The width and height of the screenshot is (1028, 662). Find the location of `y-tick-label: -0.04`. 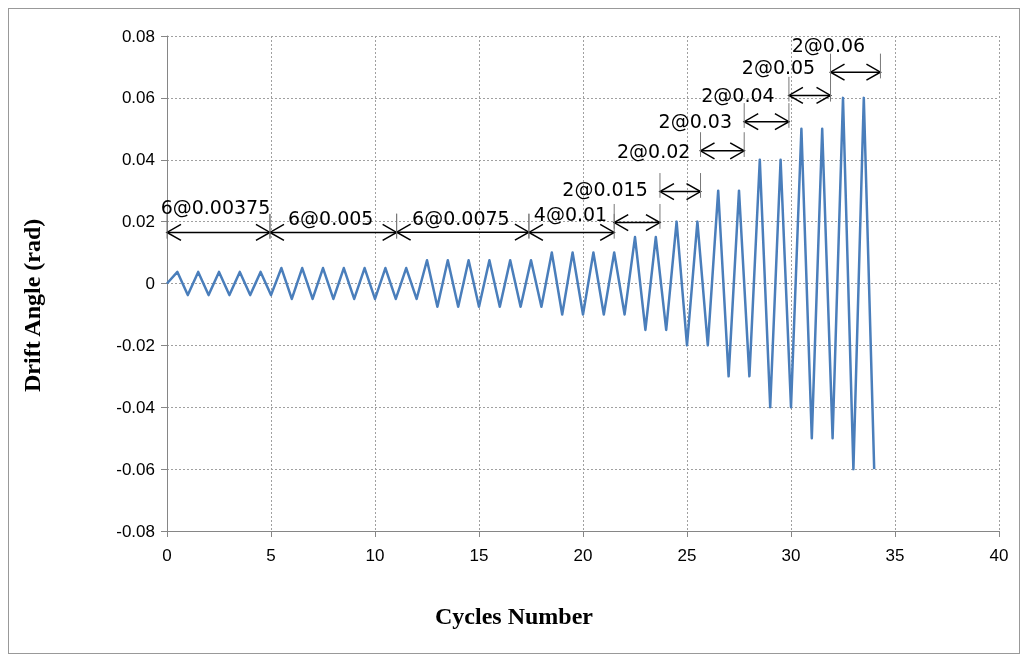

y-tick-label: -0.04 is located at coordinates (135, 407).